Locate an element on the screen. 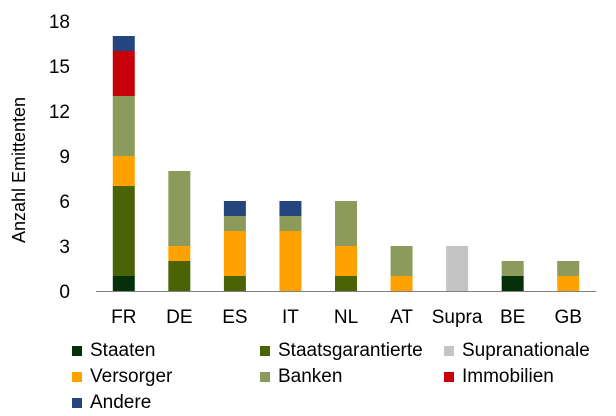 The height and width of the screenshot is (416, 616). bar-segment-be-staaten is located at coordinates (512, 283).